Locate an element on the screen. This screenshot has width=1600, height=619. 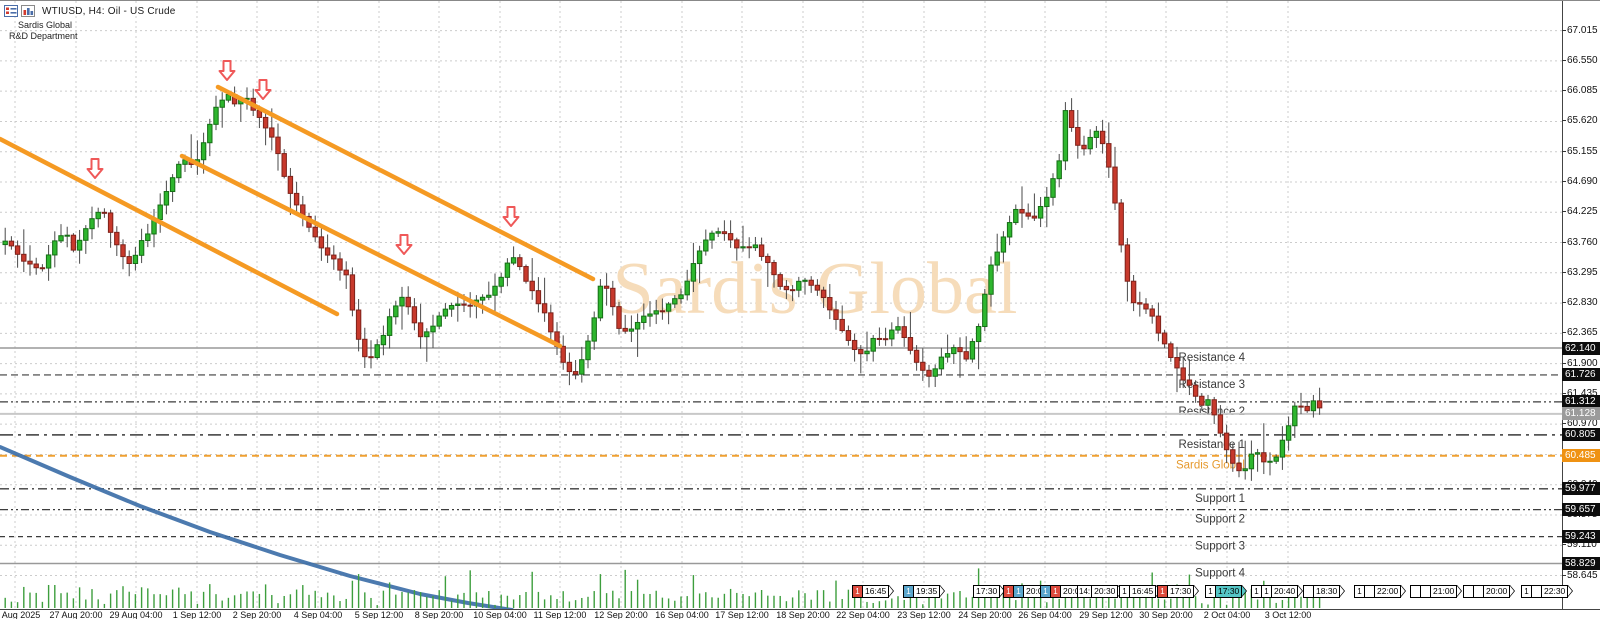
news-list-icon is located at coordinates (11, 11).